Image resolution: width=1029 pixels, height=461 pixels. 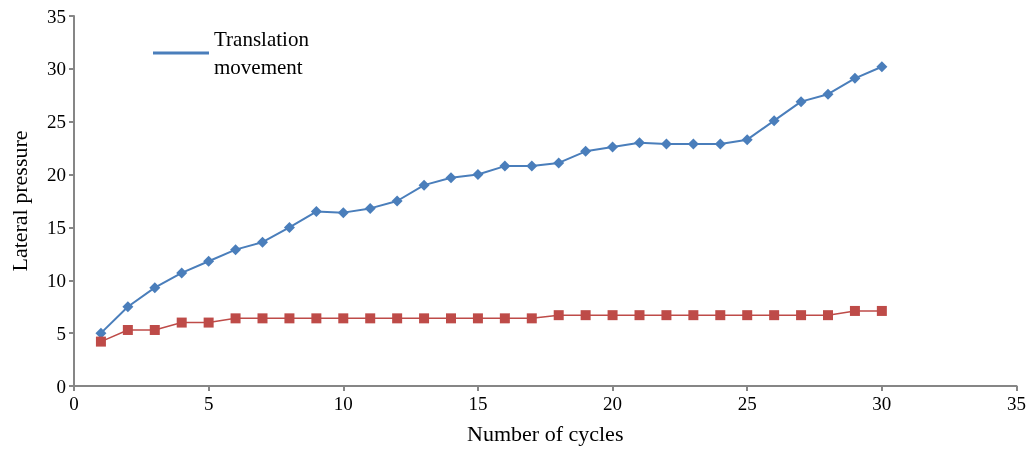 What do you see at coordinates (264, 53) in the screenshot?
I see `legend-label: Translation movement` at bounding box center [264, 53].